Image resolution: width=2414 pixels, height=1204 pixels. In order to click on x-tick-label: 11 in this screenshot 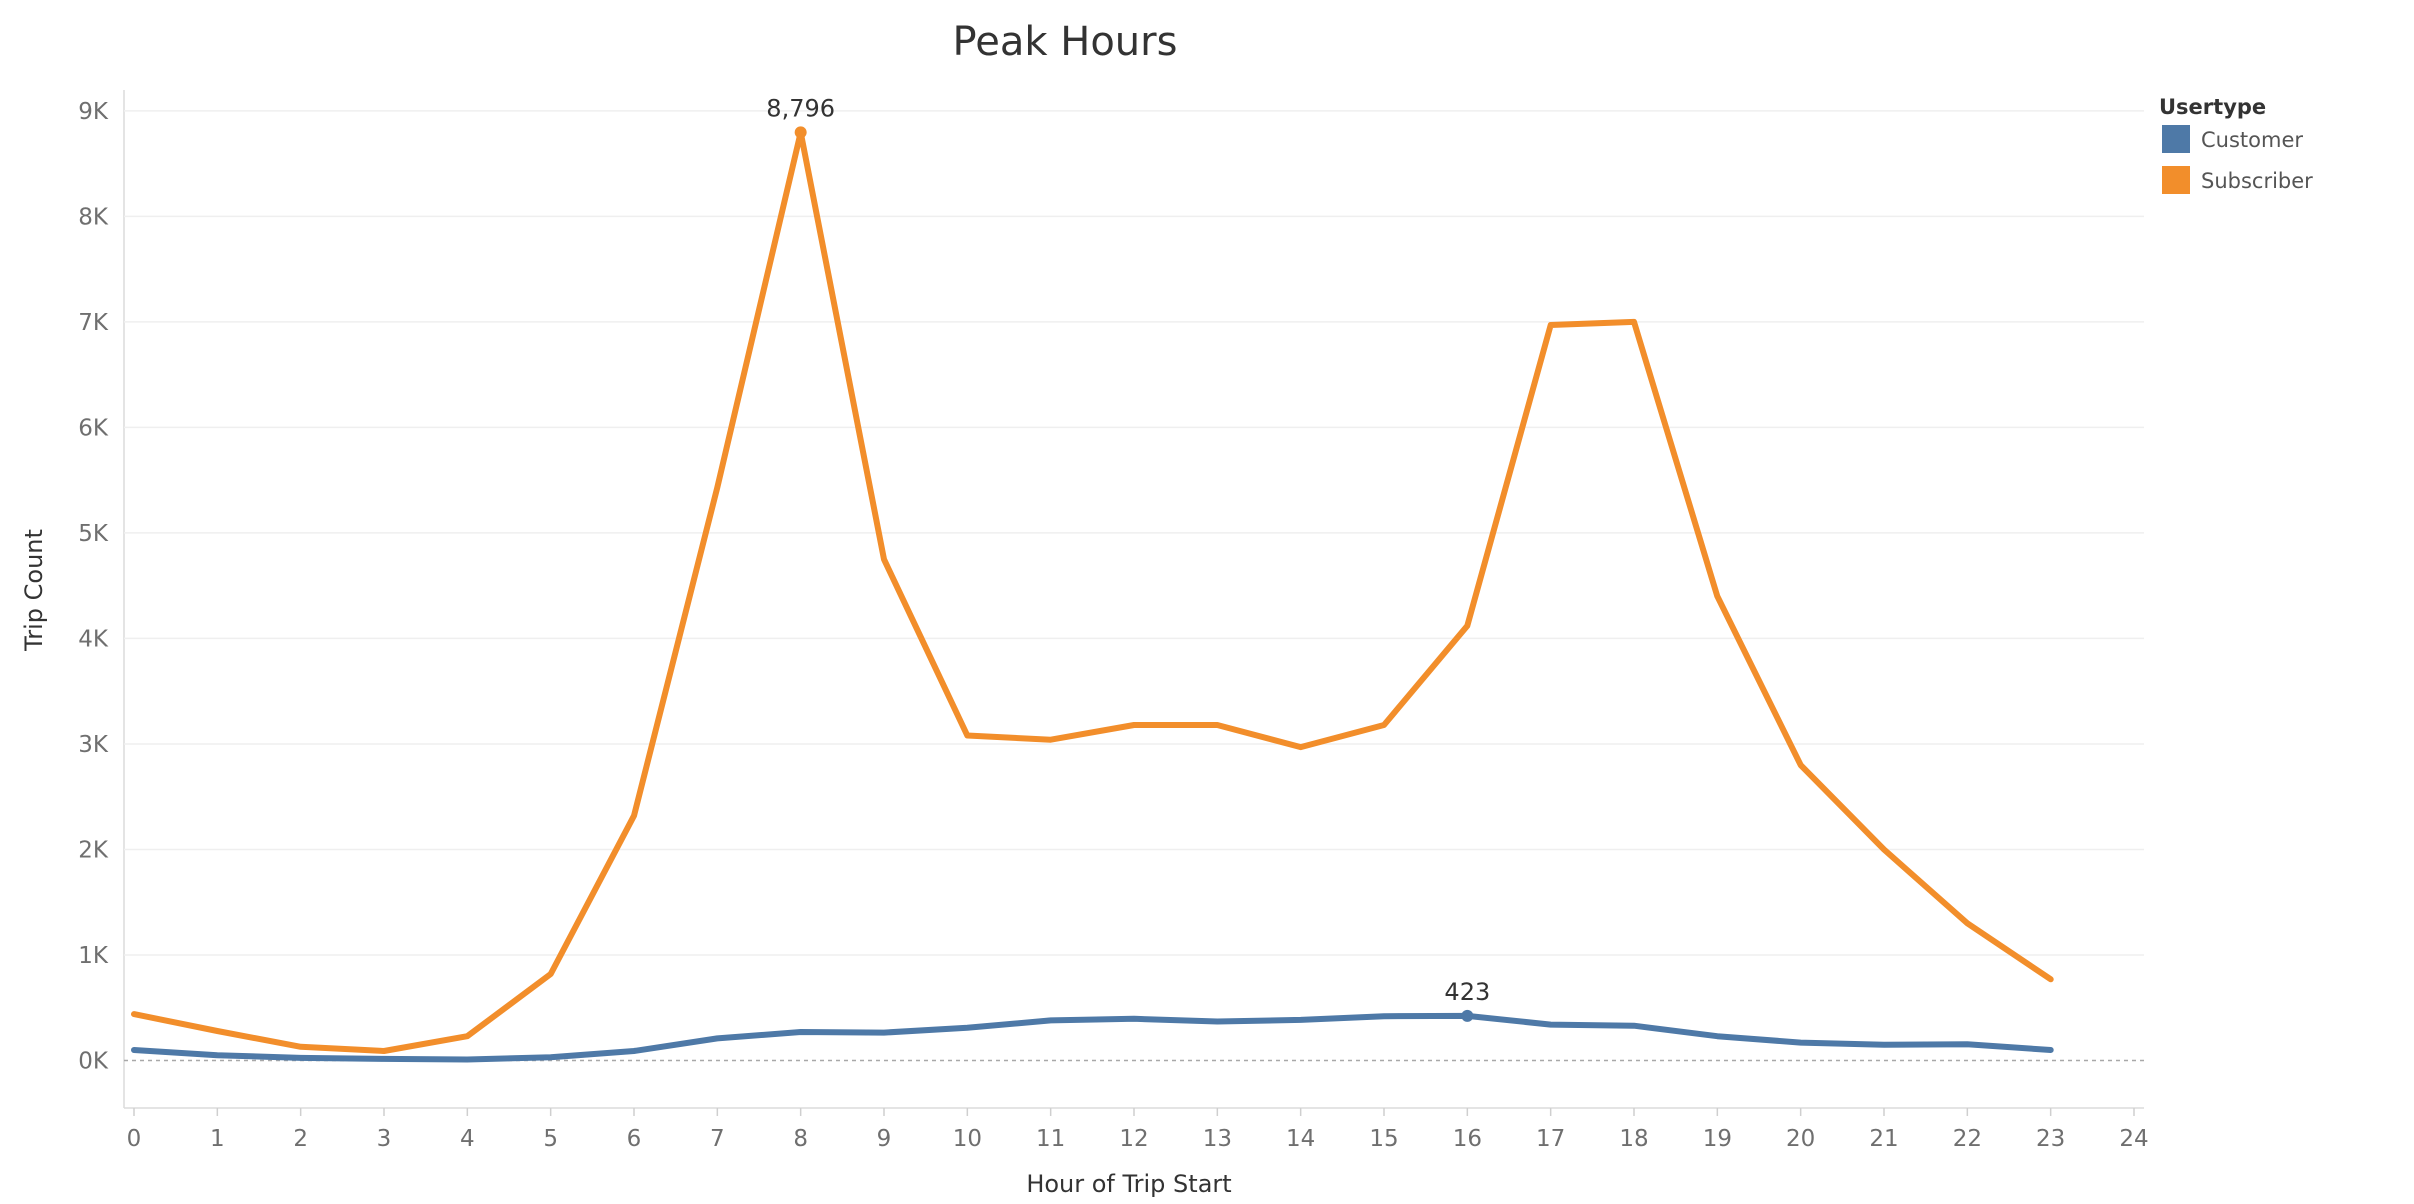, I will do `click(1050, 1139)`.